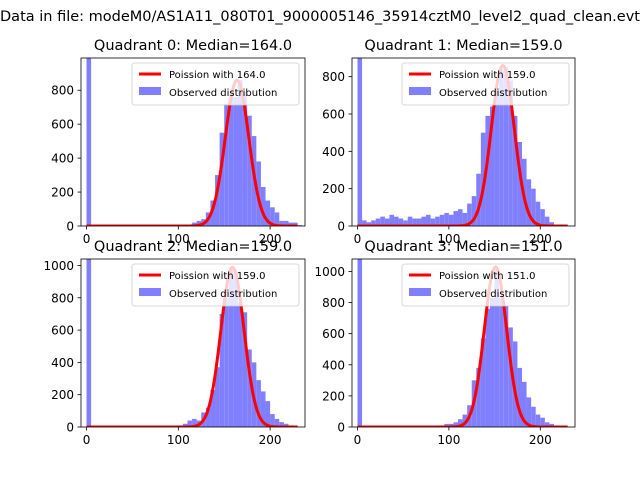 The width and height of the screenshot is (640, 480). I want to click on y-tick-label: 1000, so click(58, 266).